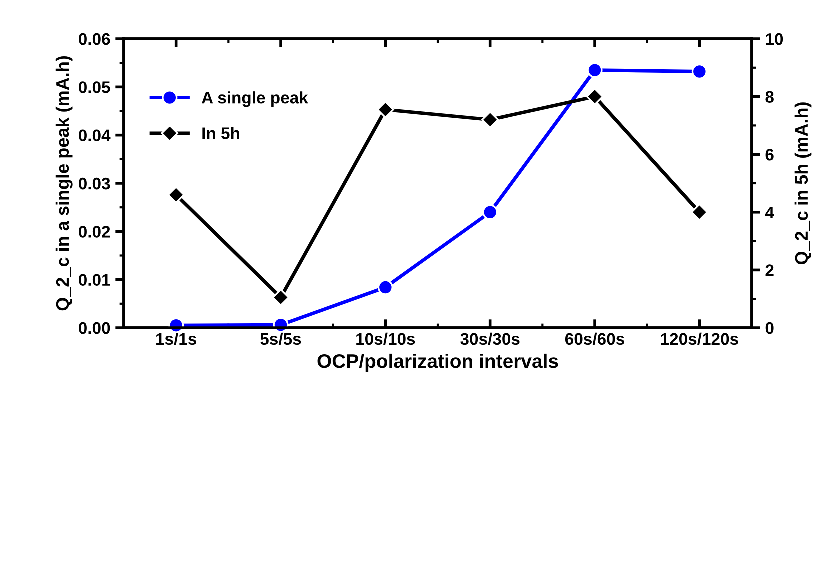  Describe the element at coordinates (94, 88) in the screenshot. I see `y-tick-label: 0.05` at that location.